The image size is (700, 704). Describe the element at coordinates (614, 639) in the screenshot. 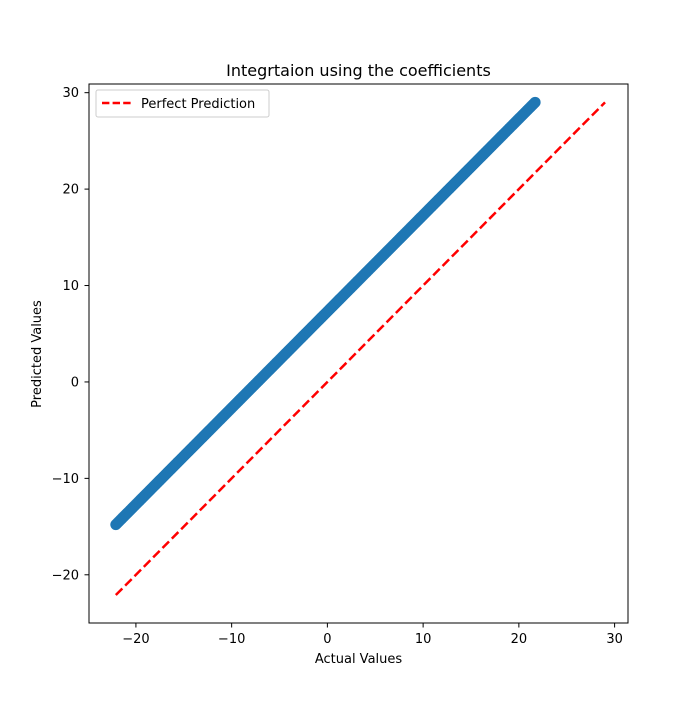

I see `x-tick-label: 30` at that location.